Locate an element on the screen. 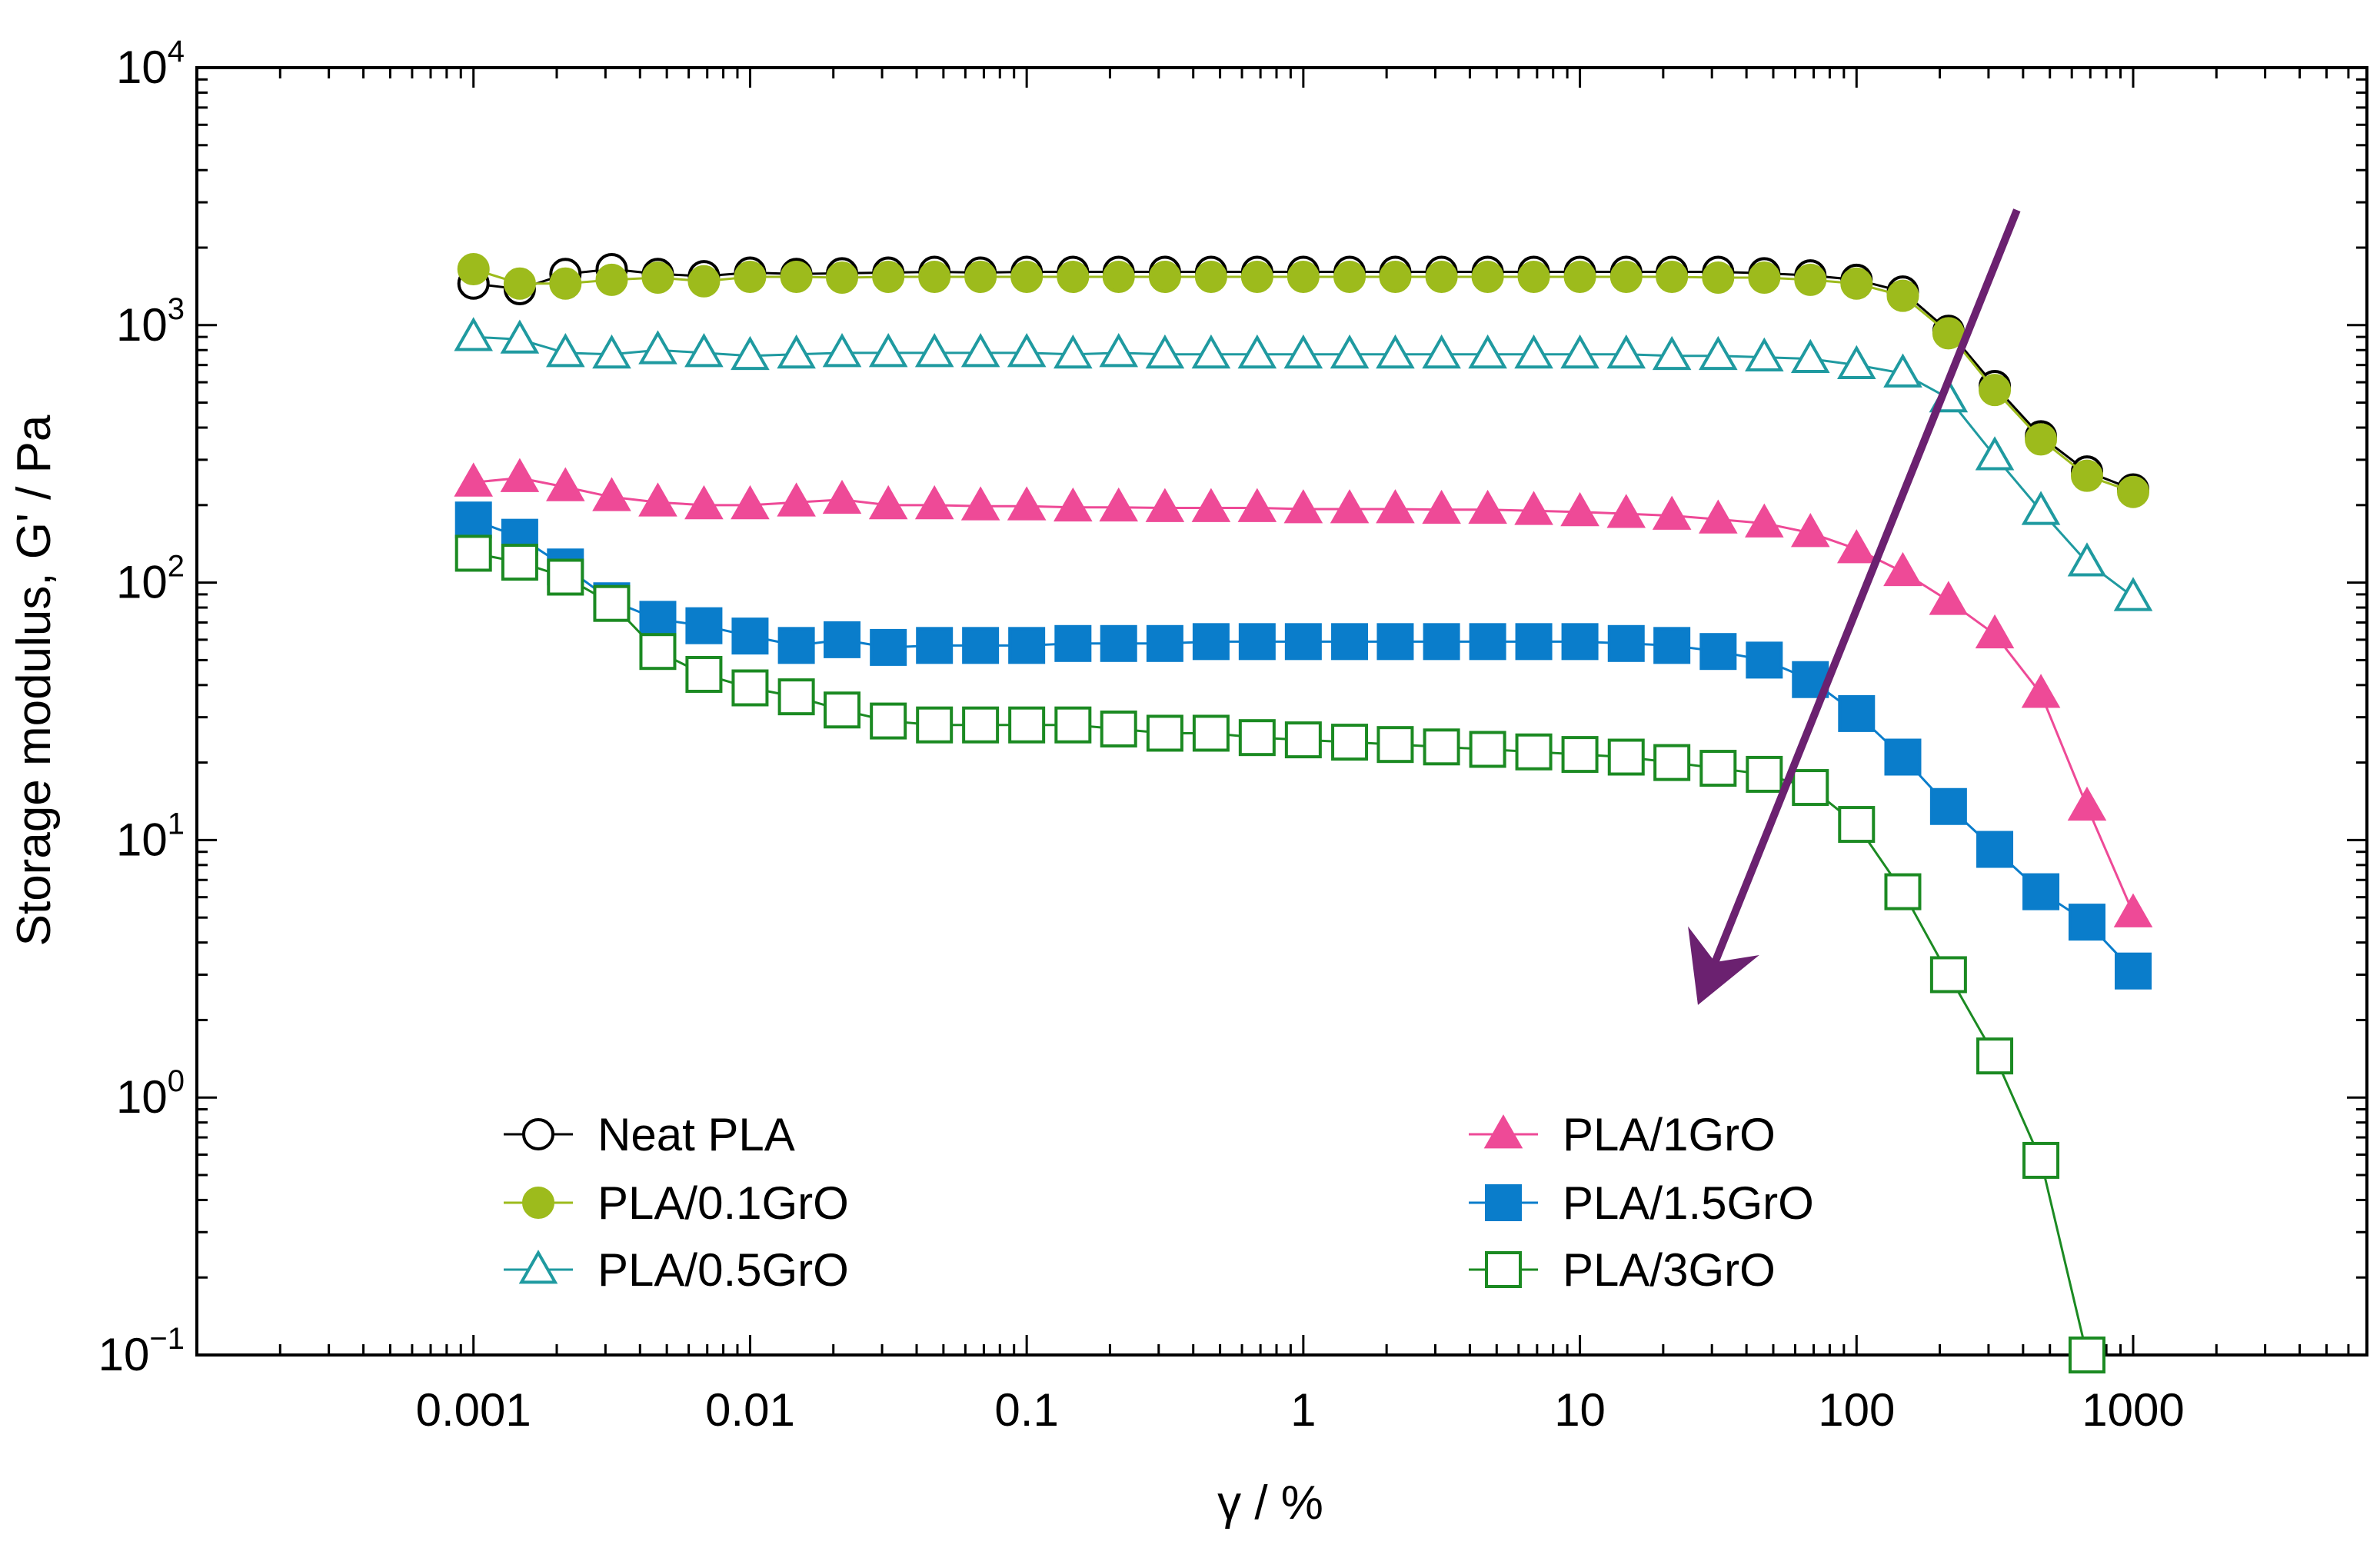 Image resolution: width=2380 pixels, height=1548 pixels. series-pla-0-1gro is located at coordinates (1303, 380).